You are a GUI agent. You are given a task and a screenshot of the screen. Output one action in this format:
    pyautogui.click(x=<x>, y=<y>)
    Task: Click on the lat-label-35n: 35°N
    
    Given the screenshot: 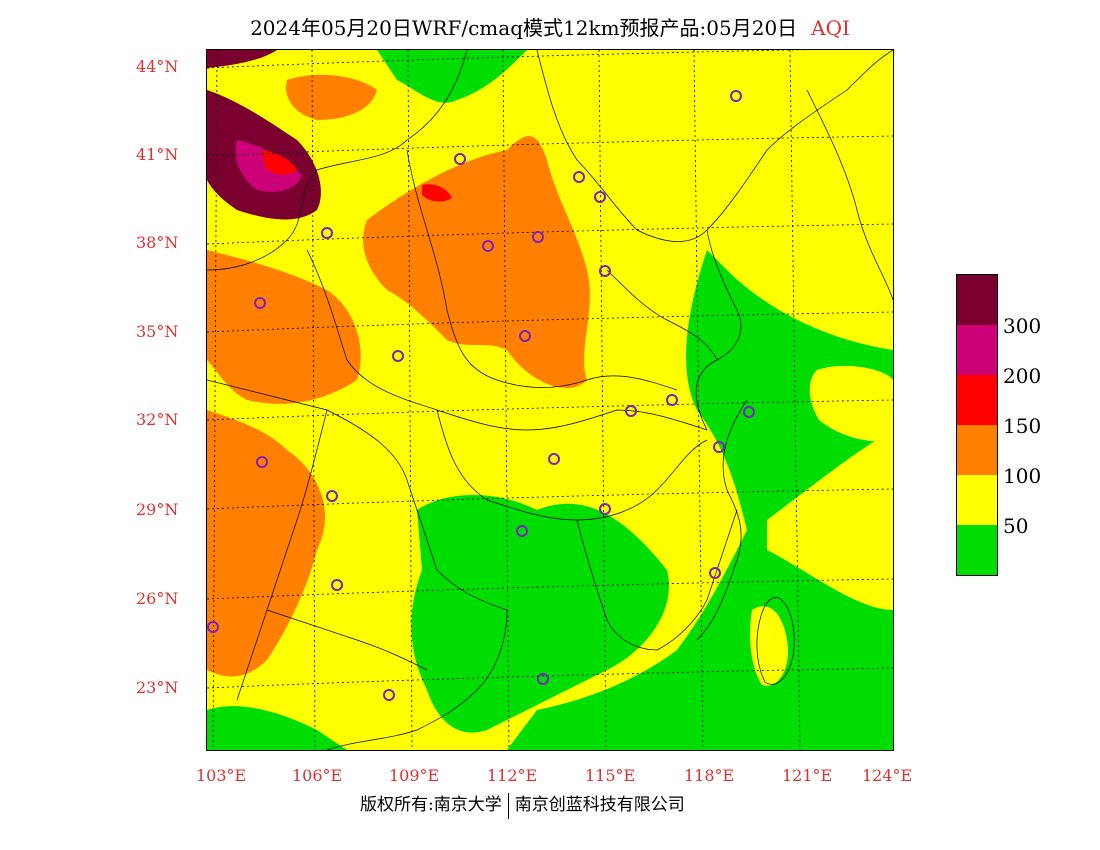 What is the action you would take?
    pyautogui.click(x=157, y=331)
    